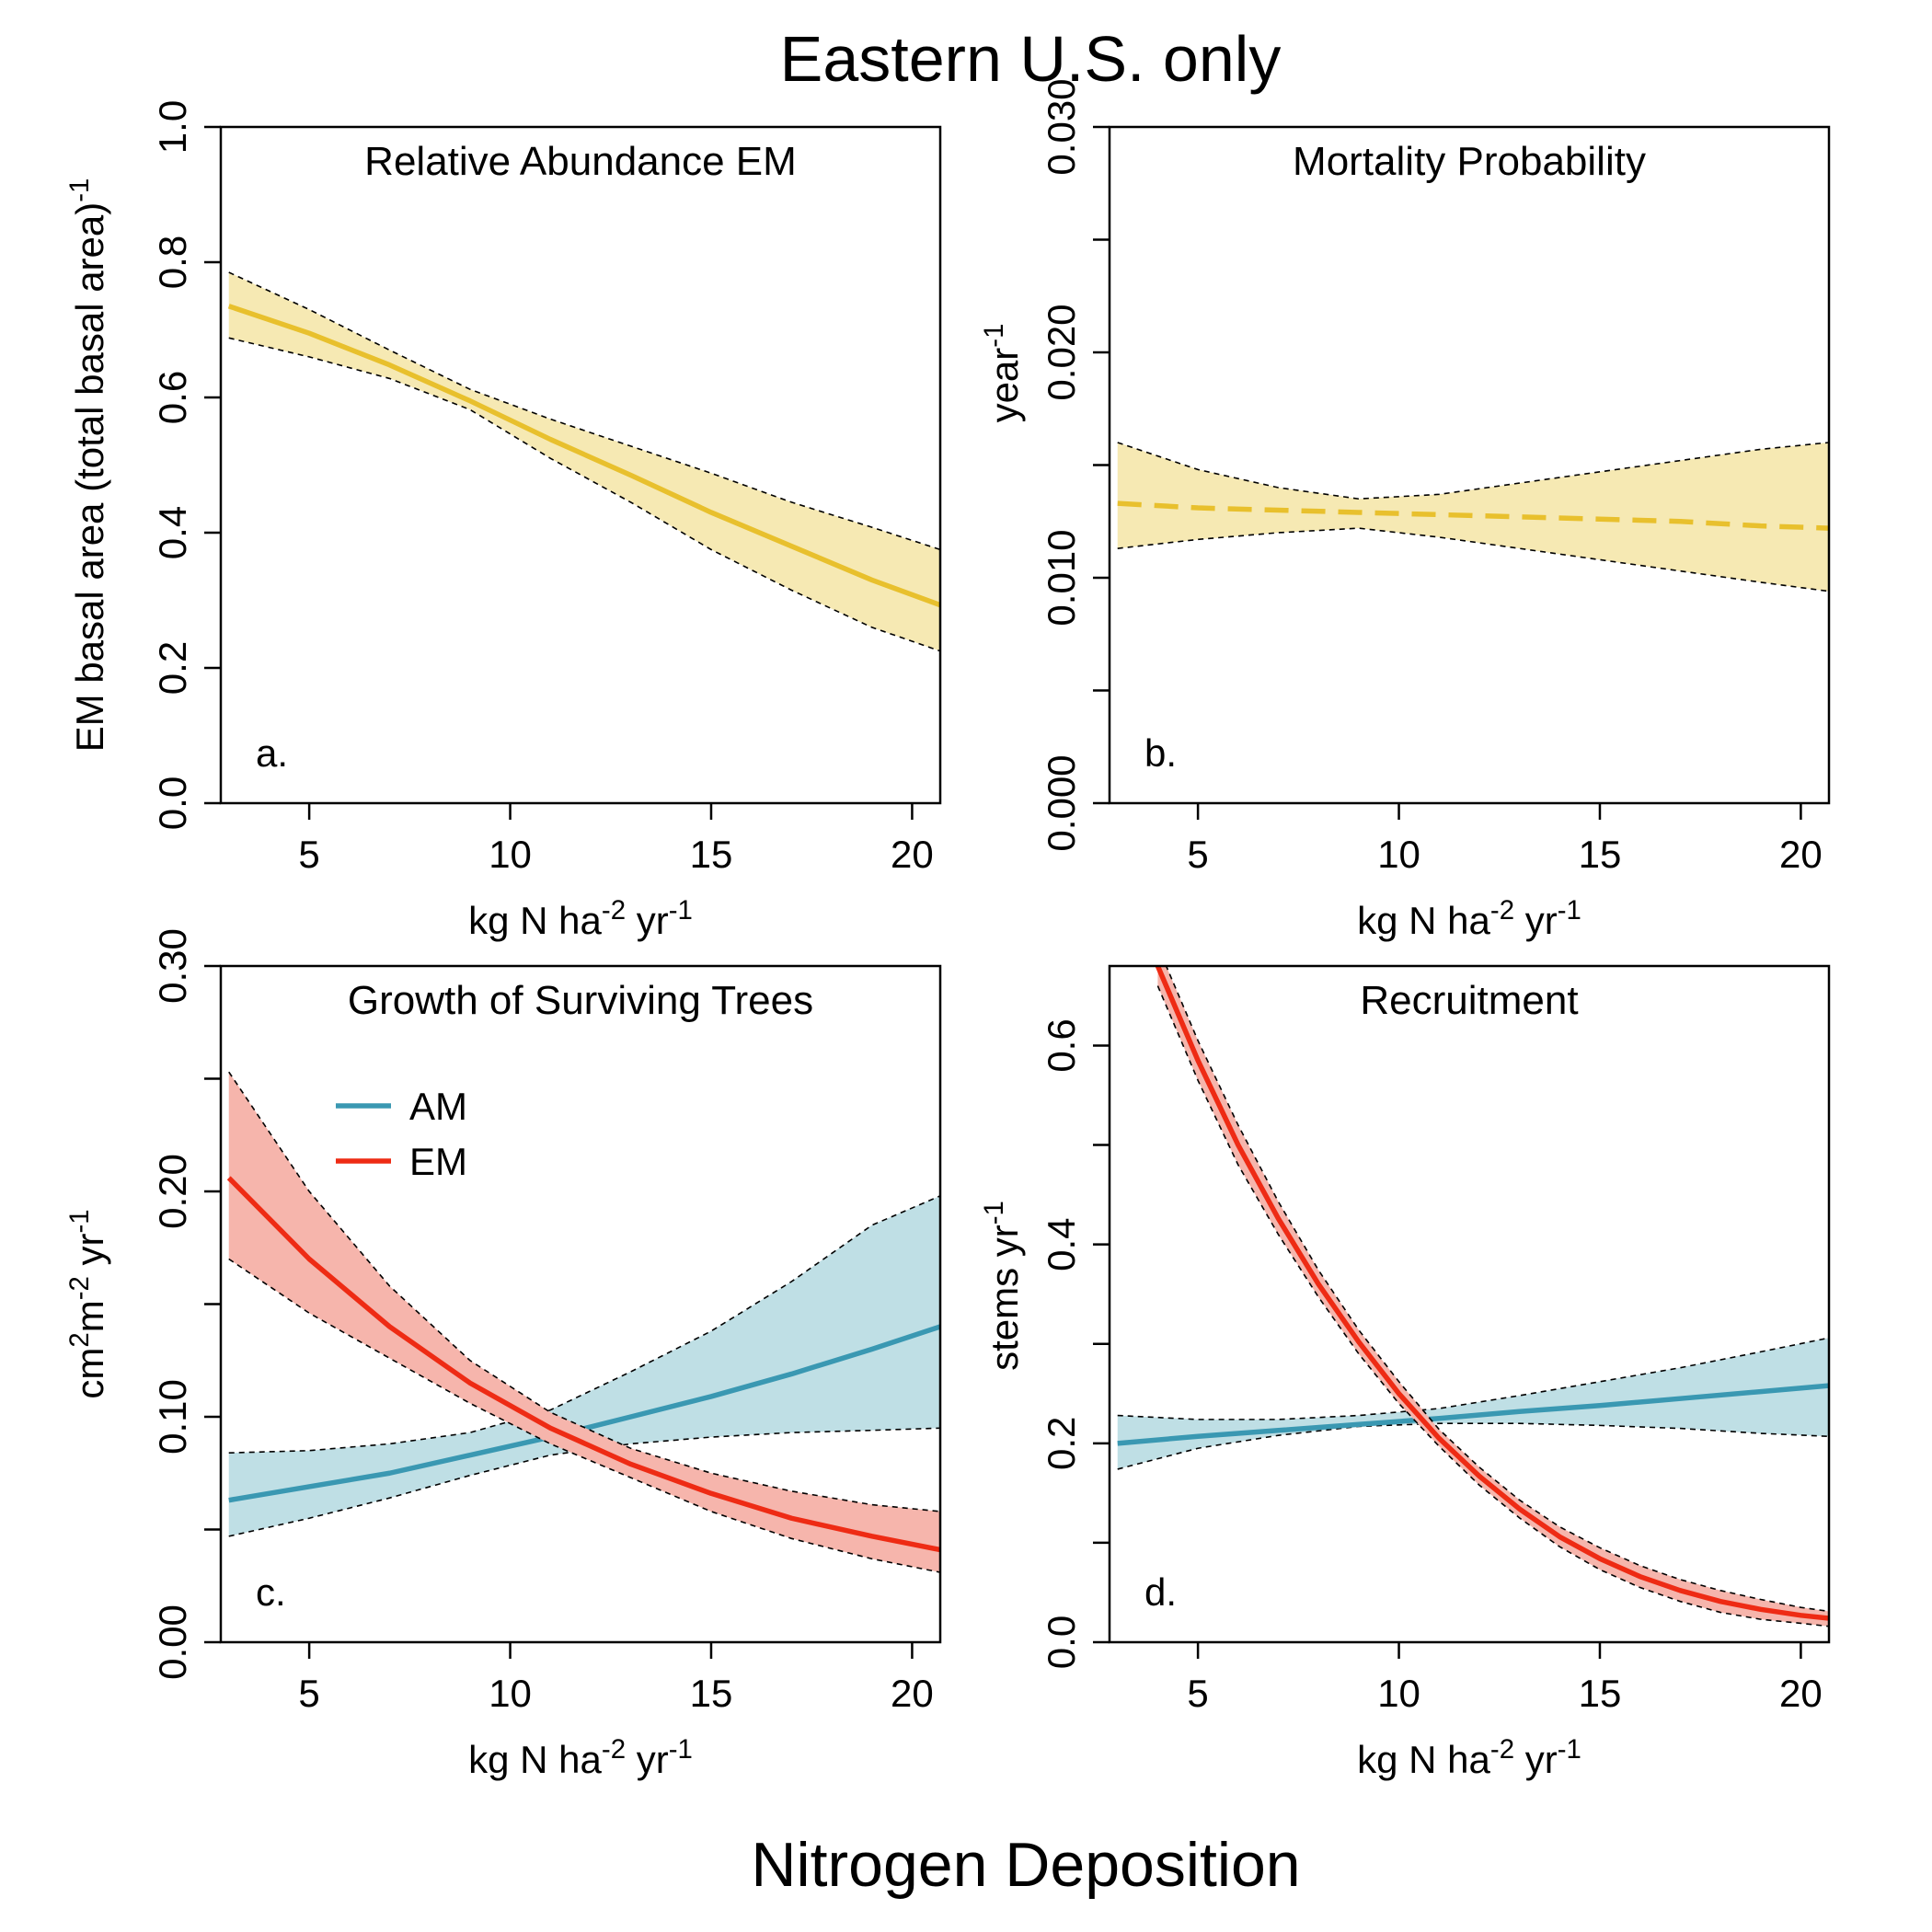 This screenshot has height=1932, width=1932. I want to click on ci-lower-em-d, so click(1492, 1306).